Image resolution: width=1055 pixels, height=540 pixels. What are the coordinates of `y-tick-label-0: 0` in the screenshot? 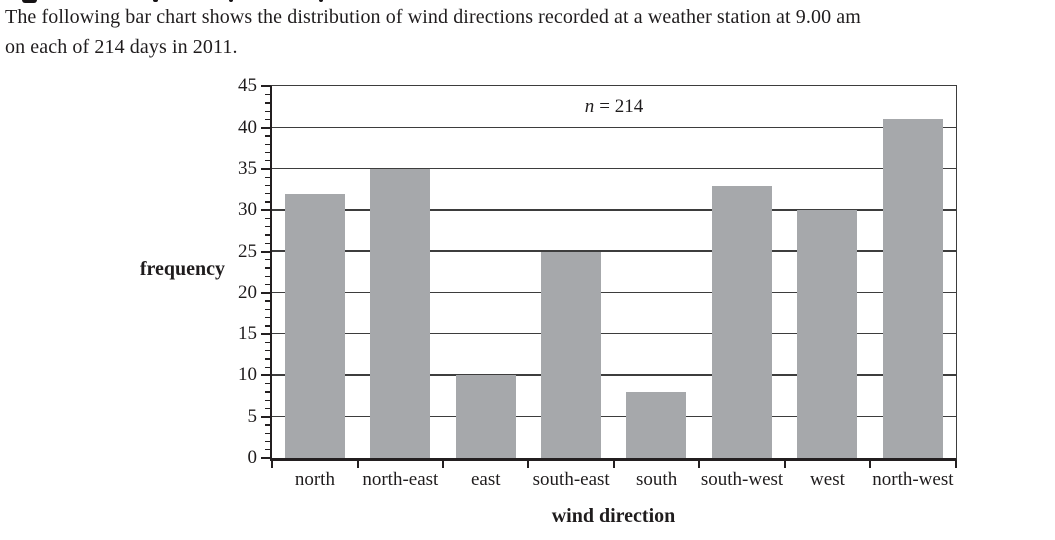 It's located at (252, 457).